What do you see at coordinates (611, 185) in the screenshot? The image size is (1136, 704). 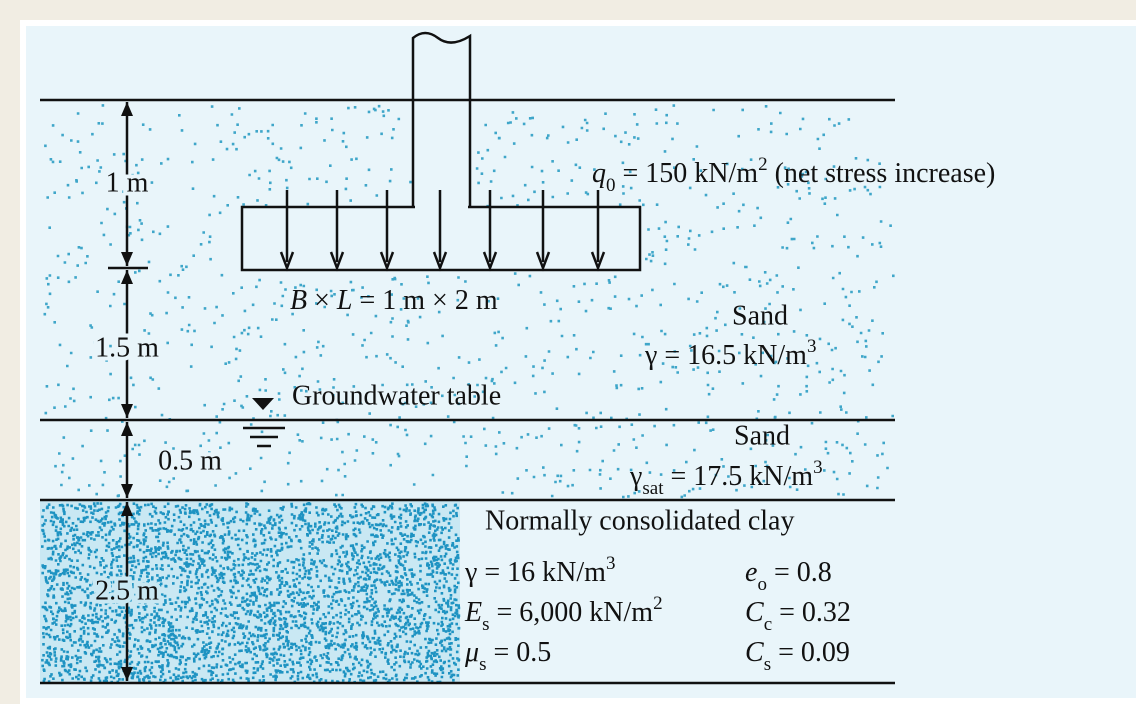 I see `text-segment: 0` at bounding box center [611, 185].